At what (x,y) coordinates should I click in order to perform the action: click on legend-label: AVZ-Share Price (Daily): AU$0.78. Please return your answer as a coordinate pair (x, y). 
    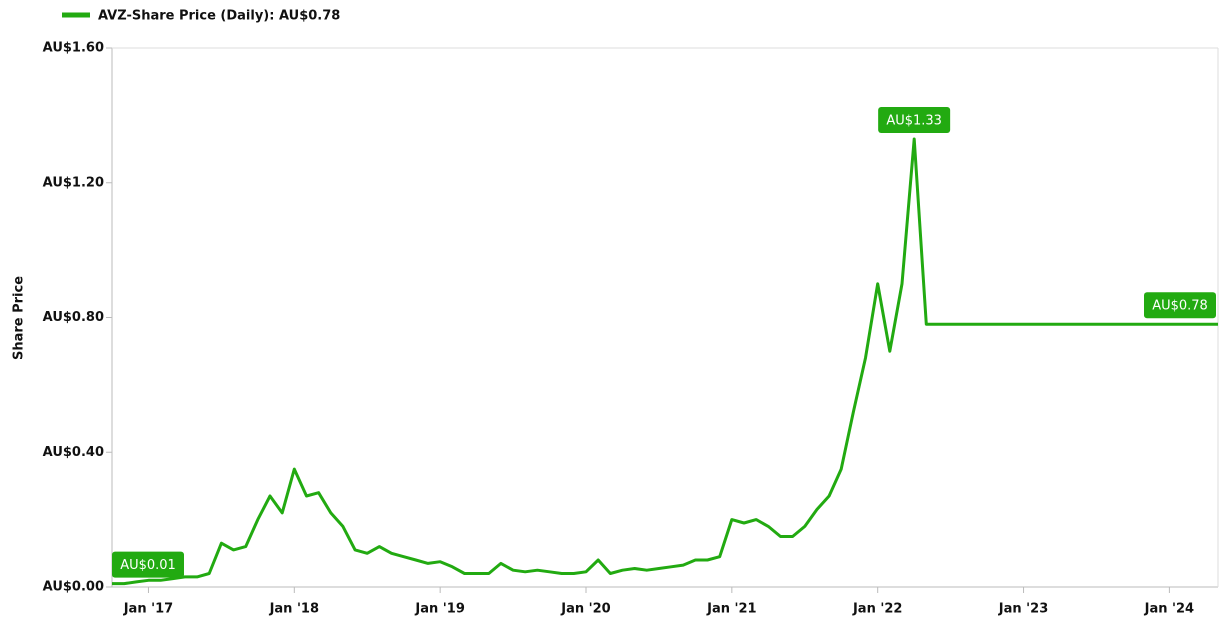
    Looking at the image, I should click on (219, 16).